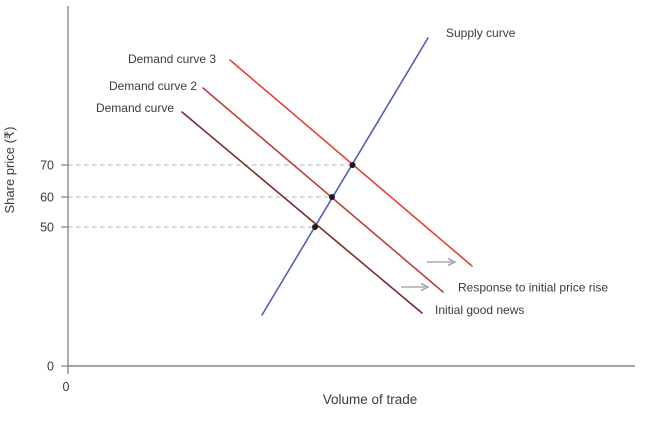  What do you see at coordinates (370, 399) in the screenshot?
I see `x-axis-title: Volume of trade` at bounding box center [370, 399].